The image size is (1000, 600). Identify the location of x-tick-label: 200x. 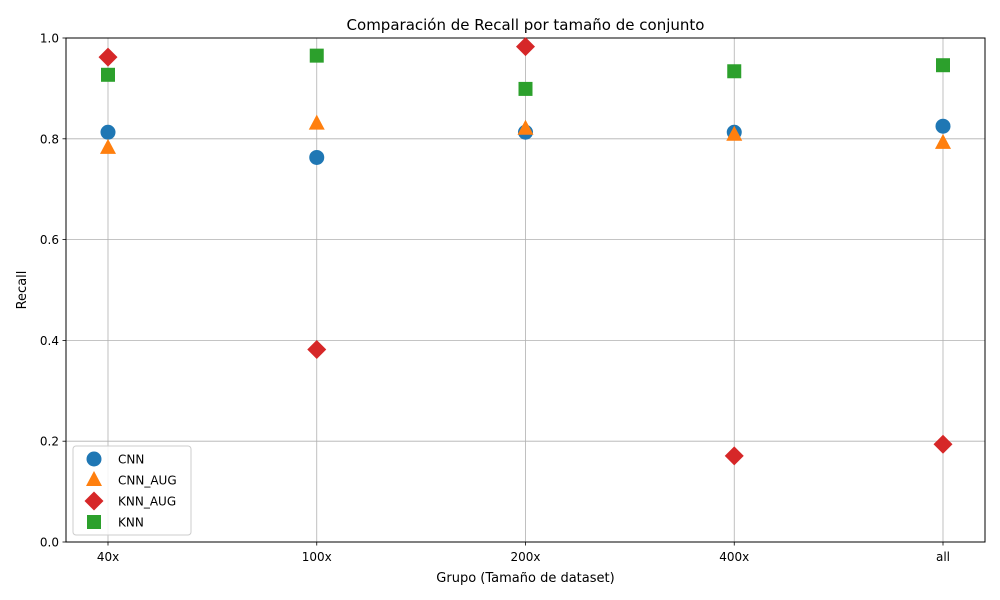
(525, 557).